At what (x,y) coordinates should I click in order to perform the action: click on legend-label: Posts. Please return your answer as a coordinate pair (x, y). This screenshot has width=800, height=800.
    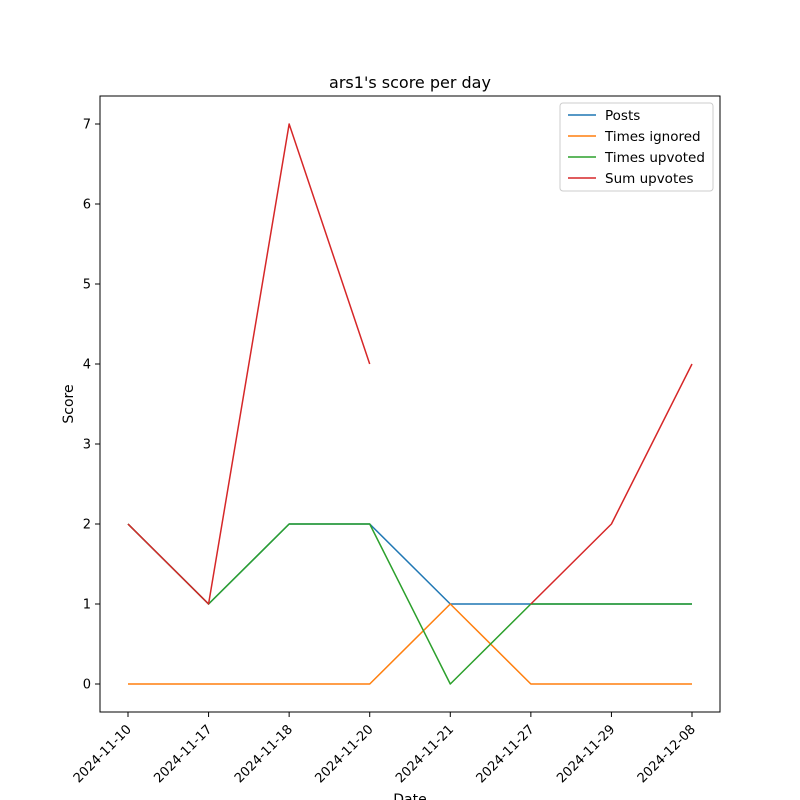
    Looking at the image, I should click on (622, 116).